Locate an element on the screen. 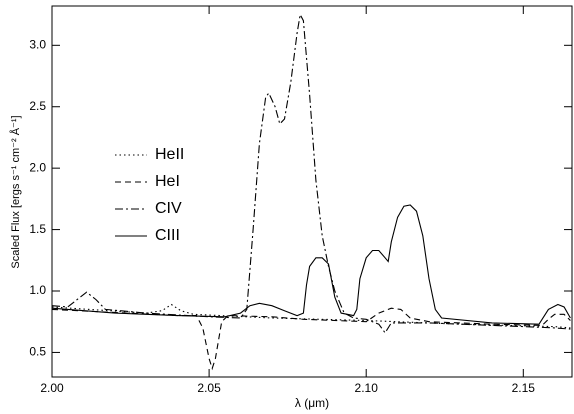 Image resolution: width=574 pixels, height=414 pixels. x-axis-label: λ (μm) is located at coordinates (312, 403).